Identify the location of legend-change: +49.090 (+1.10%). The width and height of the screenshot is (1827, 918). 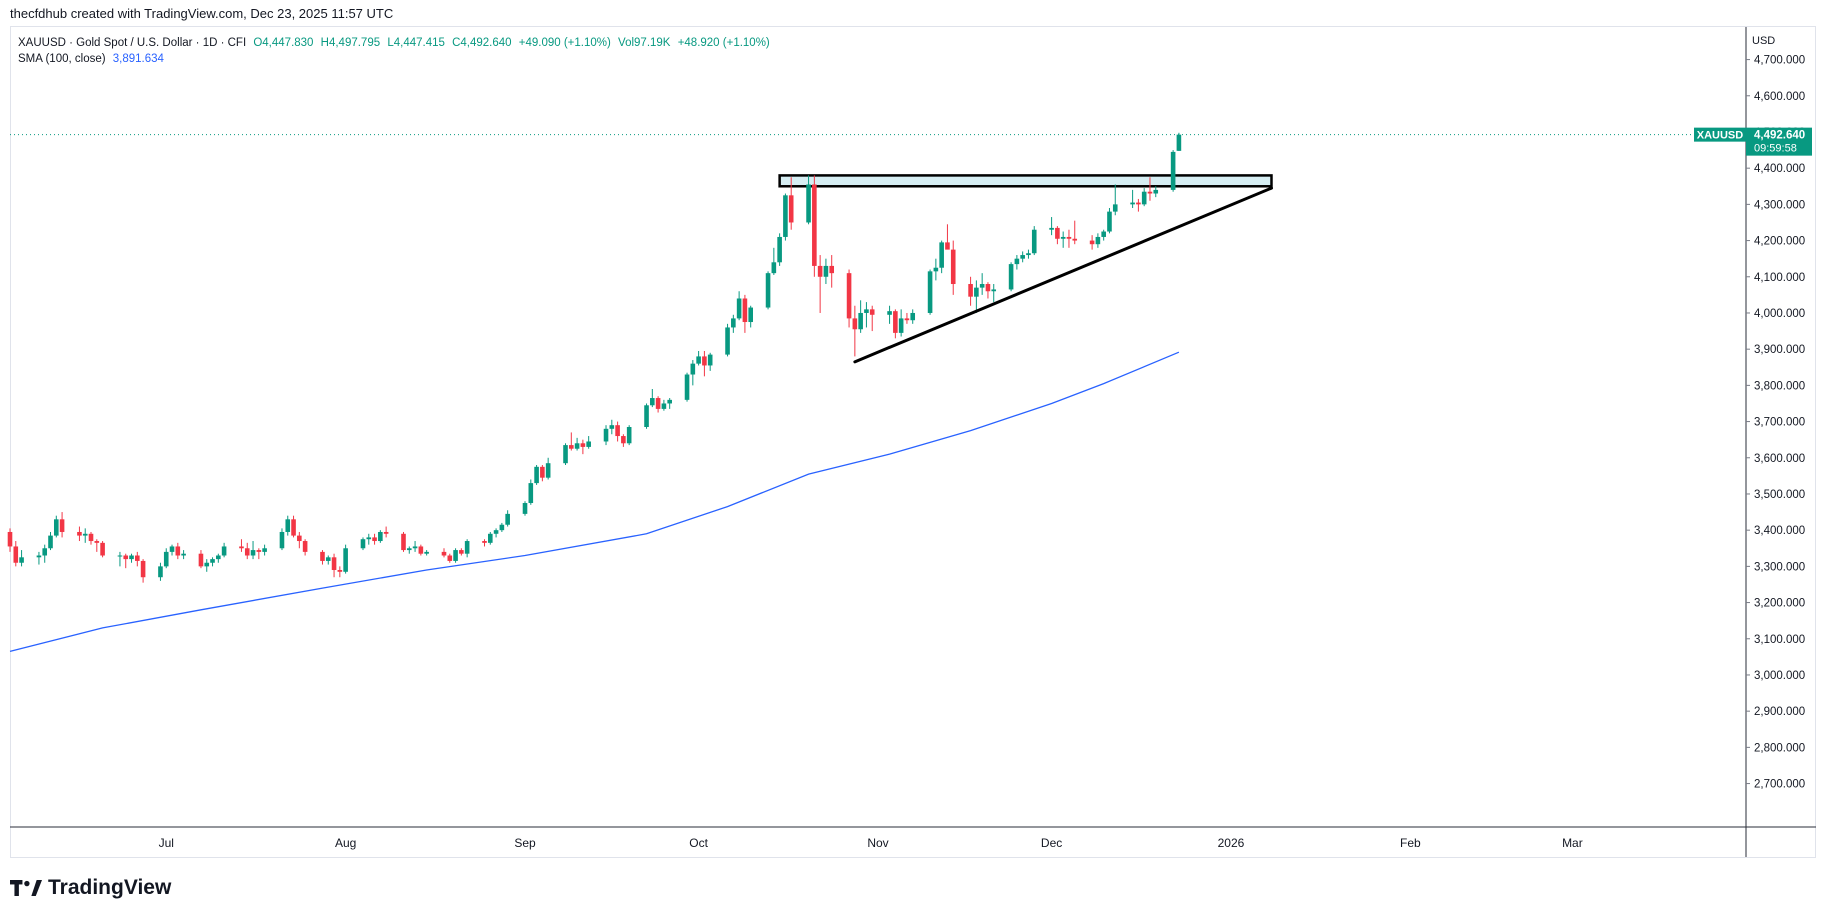
(564, 43).